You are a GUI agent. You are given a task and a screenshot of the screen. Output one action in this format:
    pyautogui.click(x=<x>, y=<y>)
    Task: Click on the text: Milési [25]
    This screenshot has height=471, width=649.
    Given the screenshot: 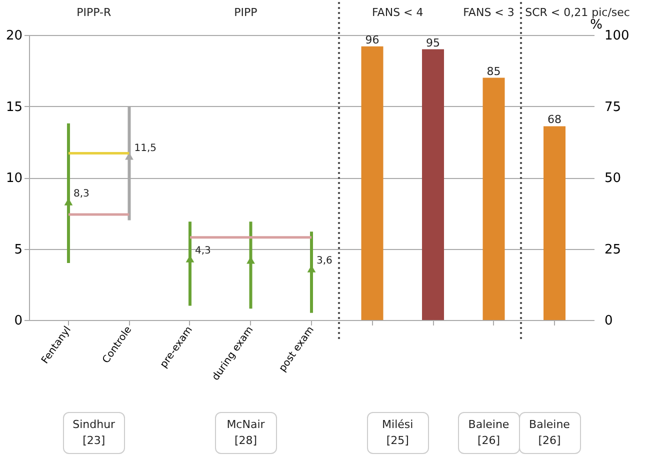 What is the action you would take?
    pyautogui.click(x=397, y=433)
    